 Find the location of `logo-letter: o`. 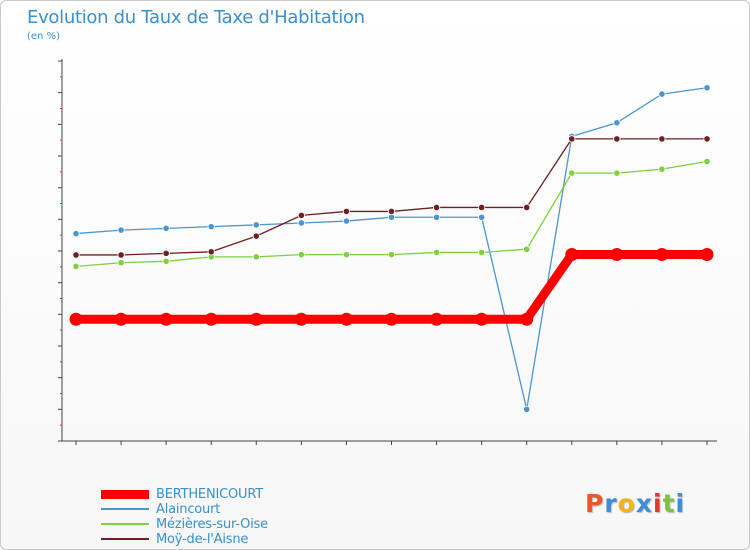

logo-letter: o is located at coordinates (626, 503).